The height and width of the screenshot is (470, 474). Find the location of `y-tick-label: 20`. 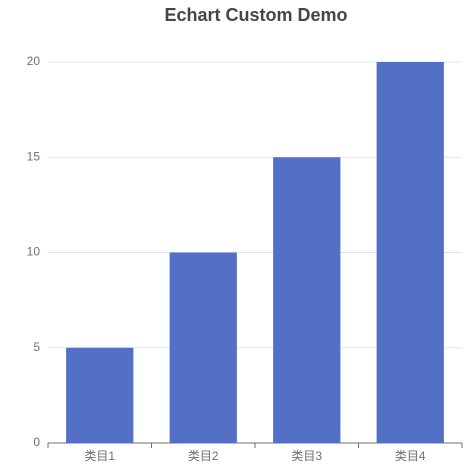

y-tick-label: 20 is located at coordinates (34, 61).